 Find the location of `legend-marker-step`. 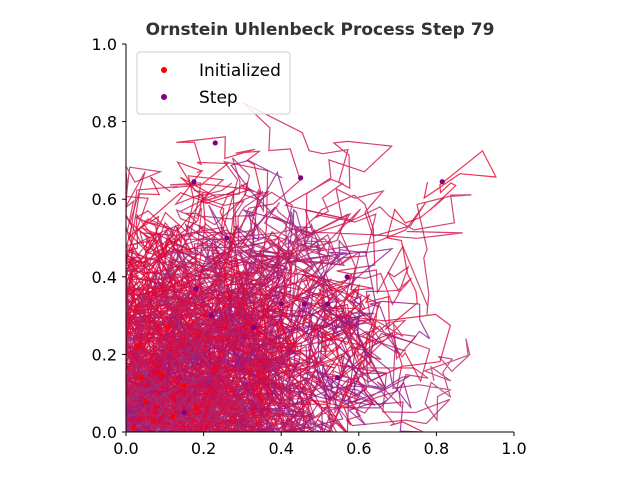

legend-marker-step is located at coordinates (164, 97).